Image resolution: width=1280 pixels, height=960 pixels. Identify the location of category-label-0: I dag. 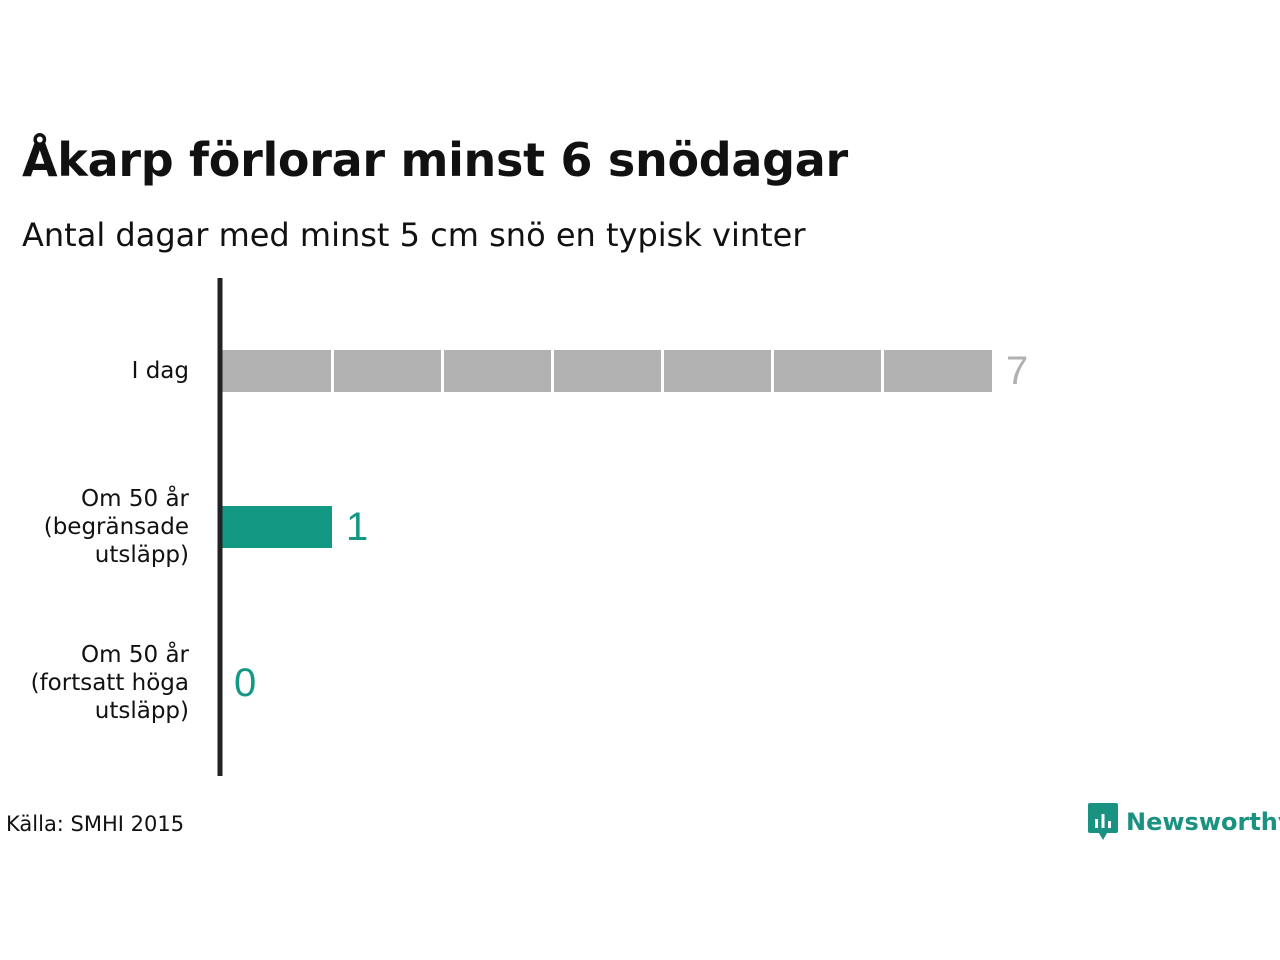
(160, 371).